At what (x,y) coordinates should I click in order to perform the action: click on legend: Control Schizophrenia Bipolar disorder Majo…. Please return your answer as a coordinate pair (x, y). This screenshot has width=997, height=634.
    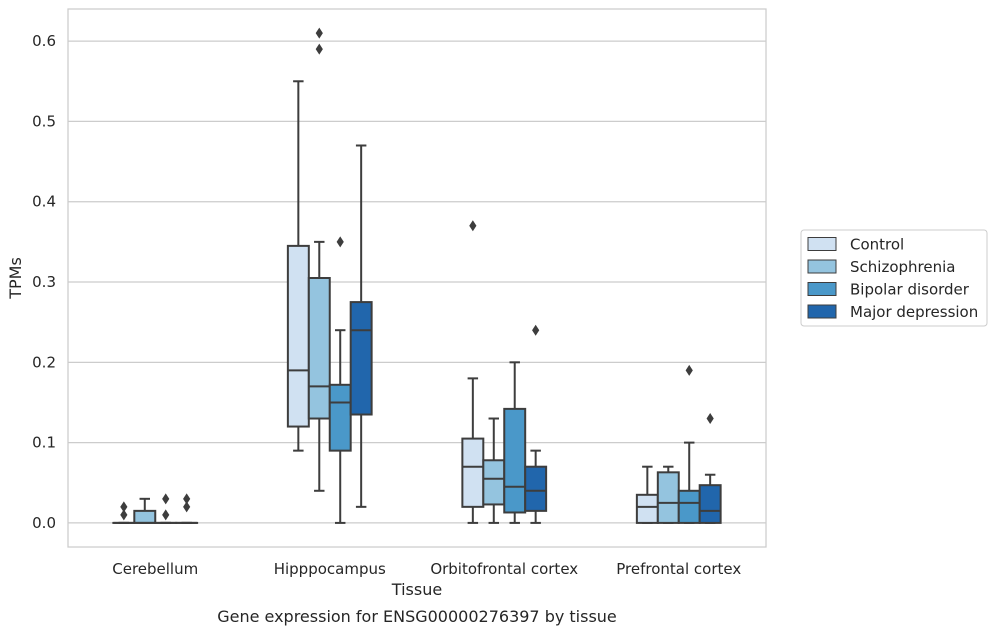
    Looking at the image, I should click on (894, 278).